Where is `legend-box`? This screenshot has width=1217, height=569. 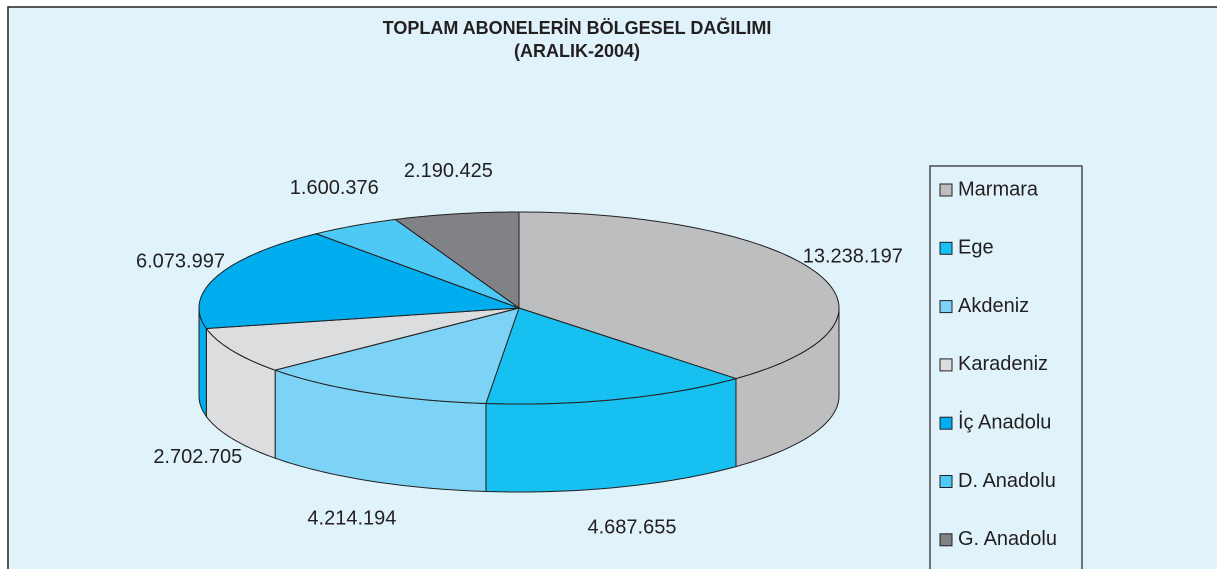 legend-box is located at coordinates (1006, 367).